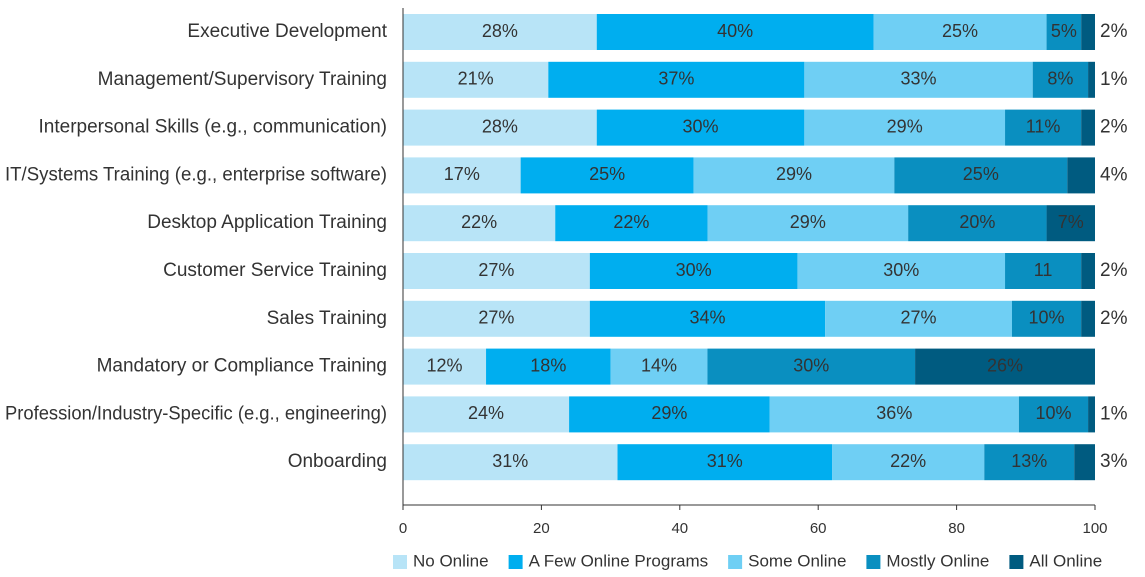 The width and height of the screenshot is (1145, 577). I want to click on data-label: 11%, so click(1043, 126).